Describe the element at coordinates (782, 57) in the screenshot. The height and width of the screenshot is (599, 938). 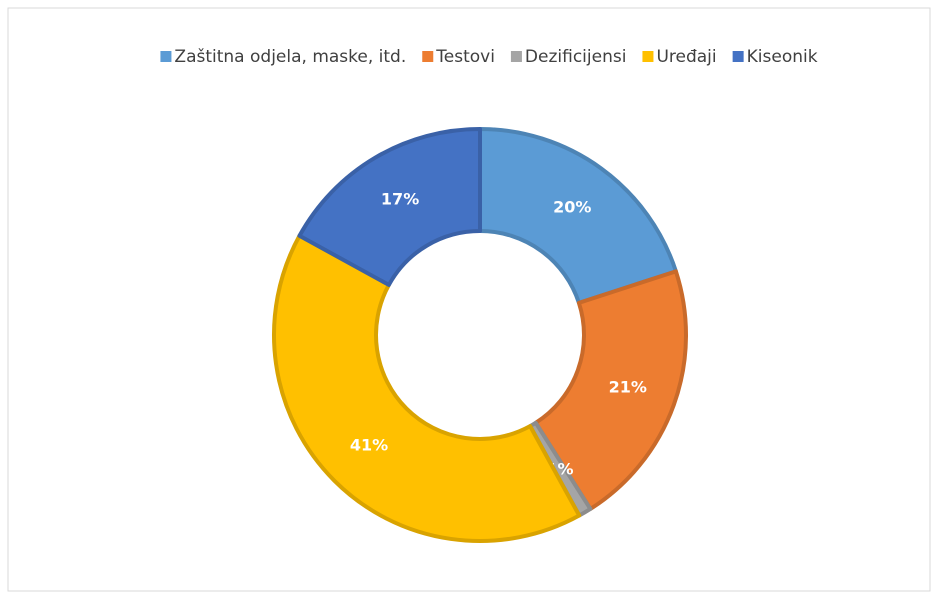
I see `legend-label: Kiseonik` at that location.